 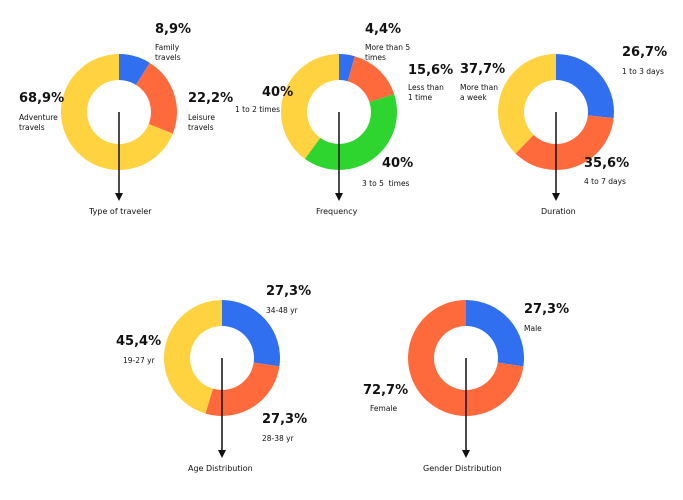 I want to click on slice-label-1-to-3-days: 1 to 3 days, so click(x=643, y=71).